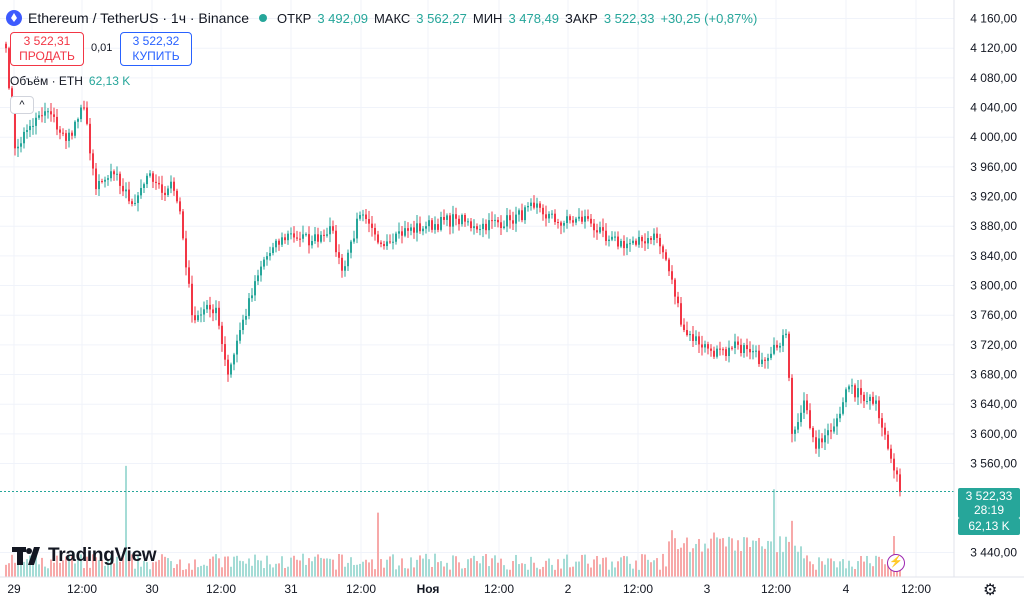  What do you see at coordinates (990, 590) in the screenshot?
I see `gear-icon: ⚙` at bounding box center [990, 590].